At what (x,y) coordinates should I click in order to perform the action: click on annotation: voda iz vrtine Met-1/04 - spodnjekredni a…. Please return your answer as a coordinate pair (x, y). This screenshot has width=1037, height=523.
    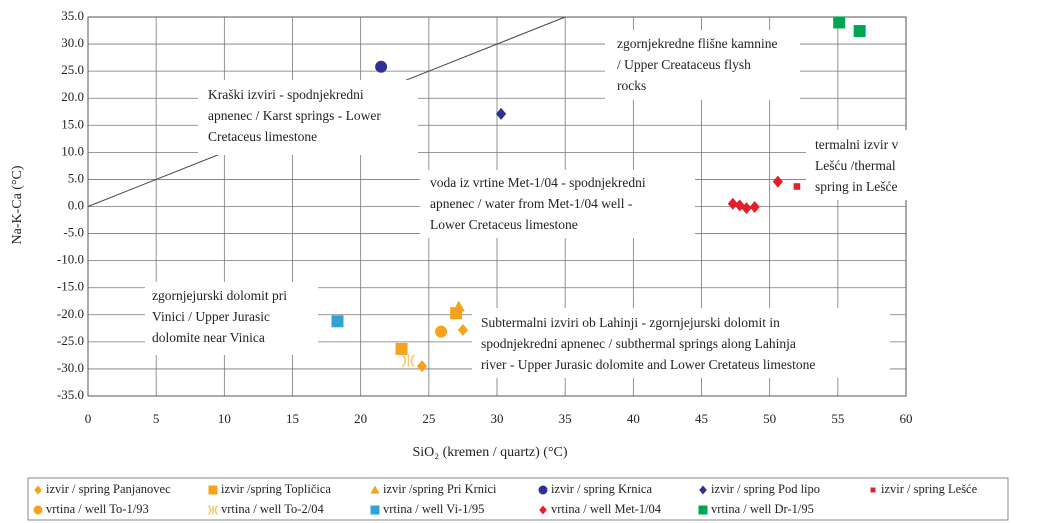
    Looking at the image, I should click on (557, 204).